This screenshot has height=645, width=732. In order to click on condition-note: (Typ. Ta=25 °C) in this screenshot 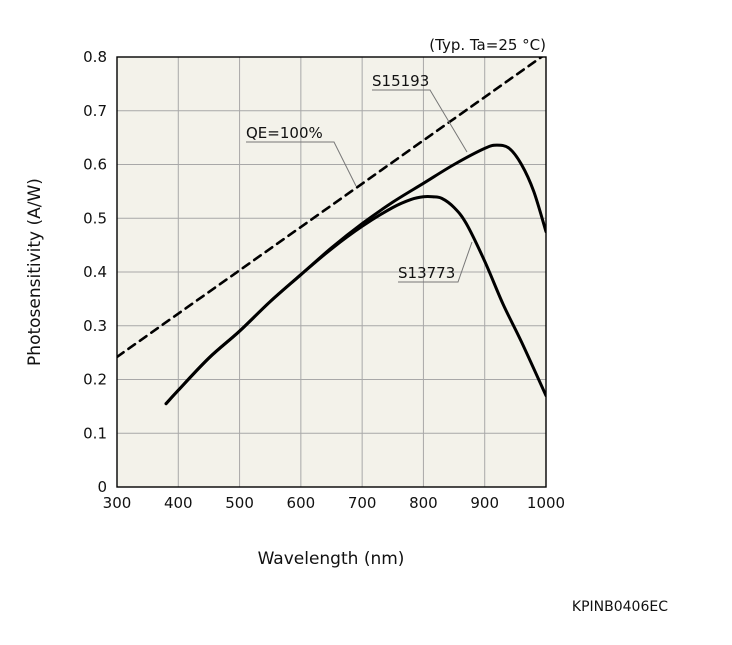, I will do `click(487, 45)`.